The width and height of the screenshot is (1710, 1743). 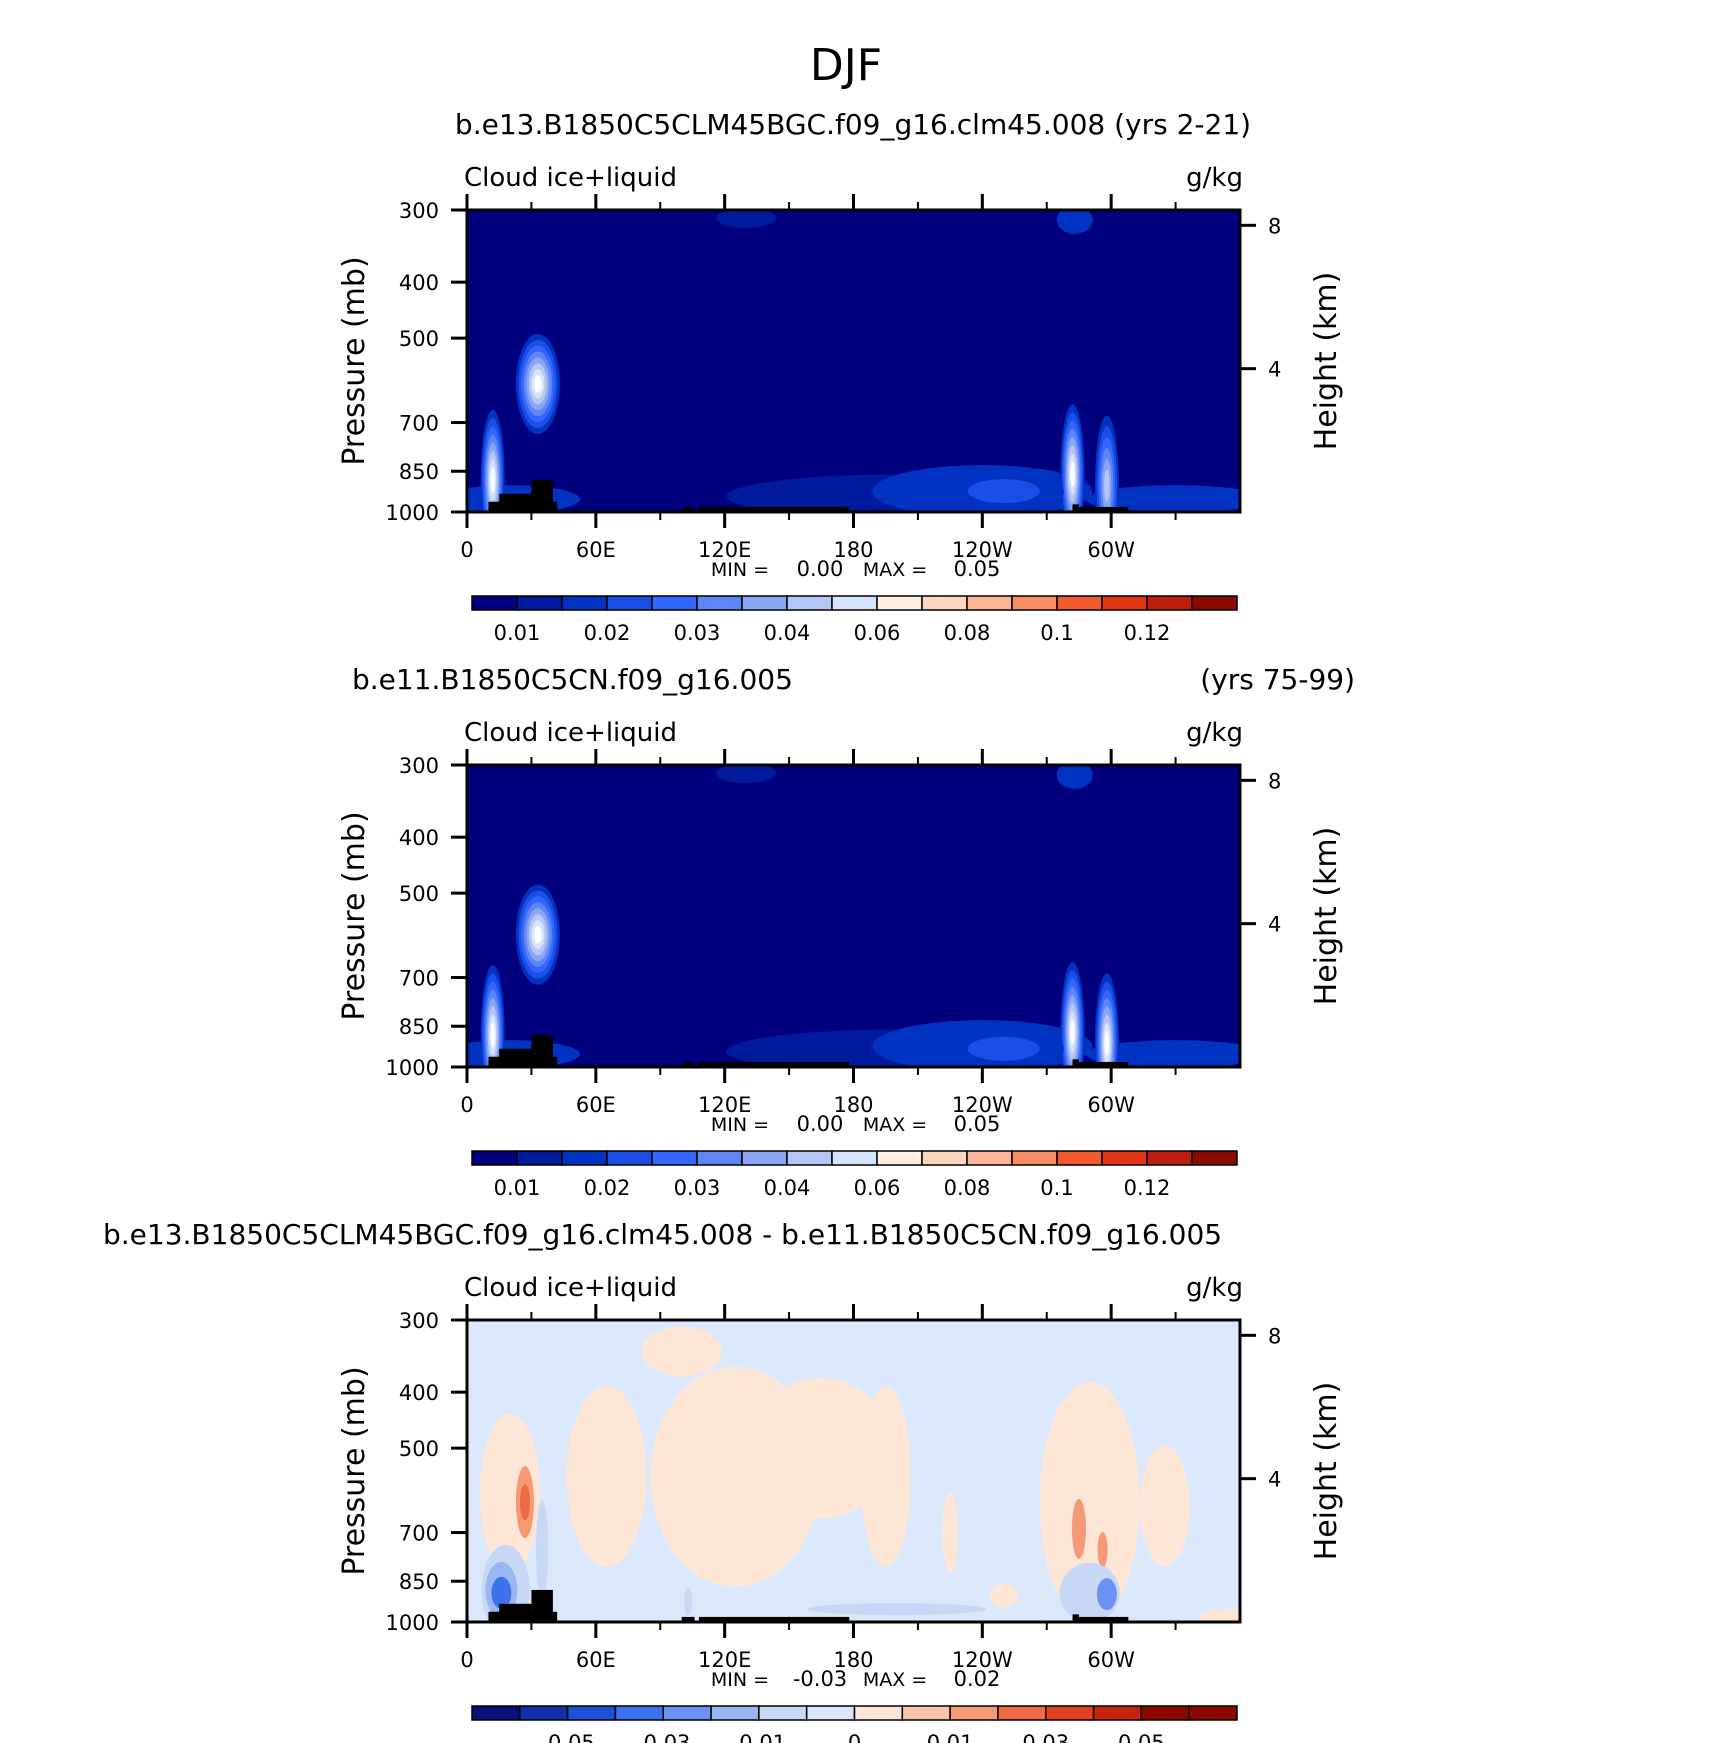 What do you see at coordinates (759, 1737) in the screenshot?
I see `colorbar-label: -0.01` at bounding box center [759, 1737].